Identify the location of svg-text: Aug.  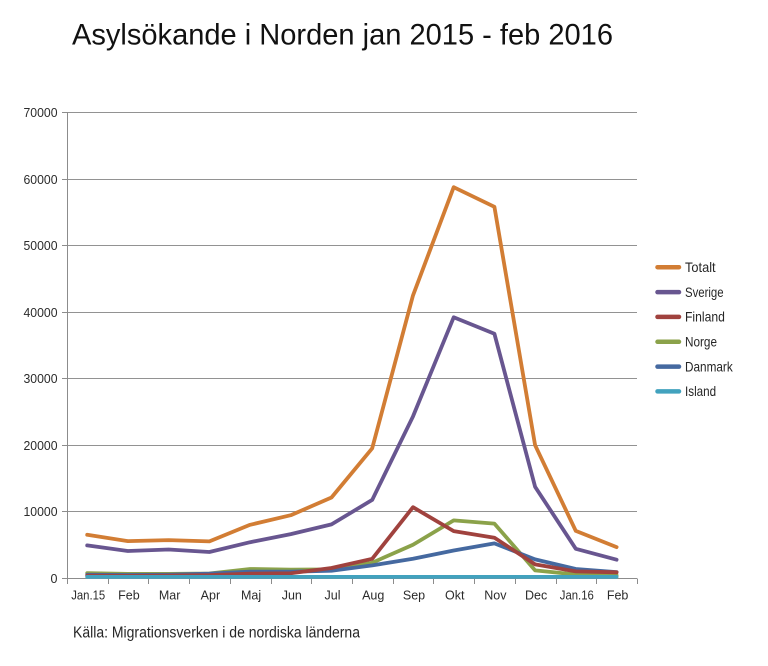
(373, 596).